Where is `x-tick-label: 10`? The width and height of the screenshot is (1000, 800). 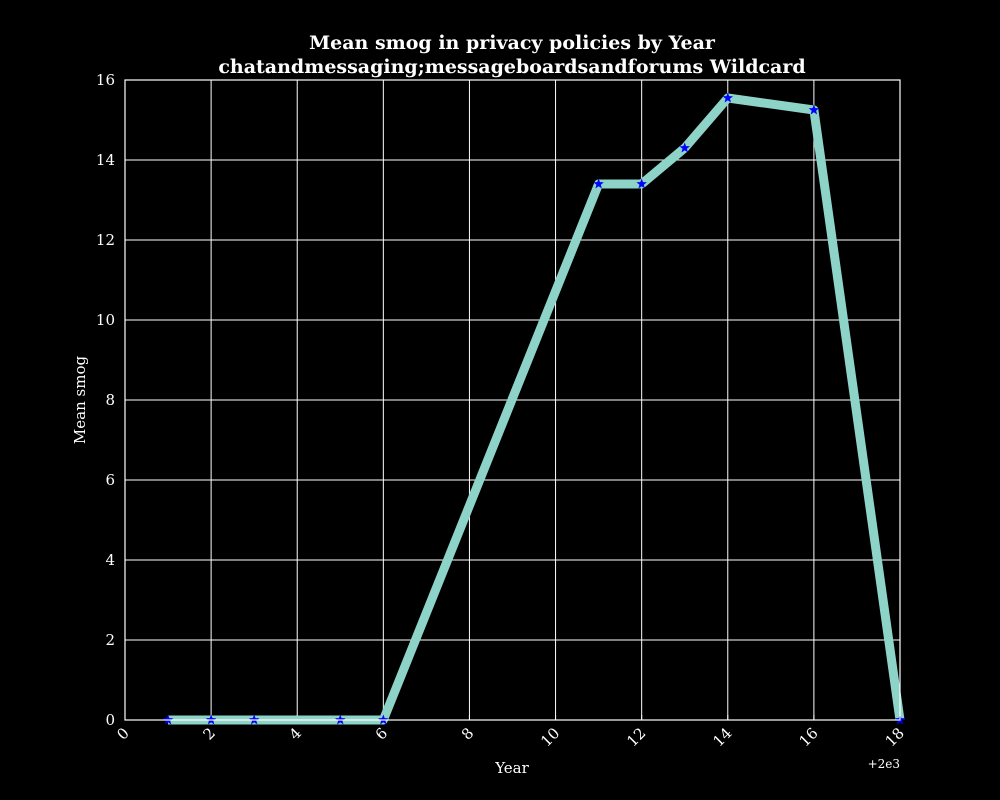
x-tick-label: 10 is located at coordinates (550, 737).